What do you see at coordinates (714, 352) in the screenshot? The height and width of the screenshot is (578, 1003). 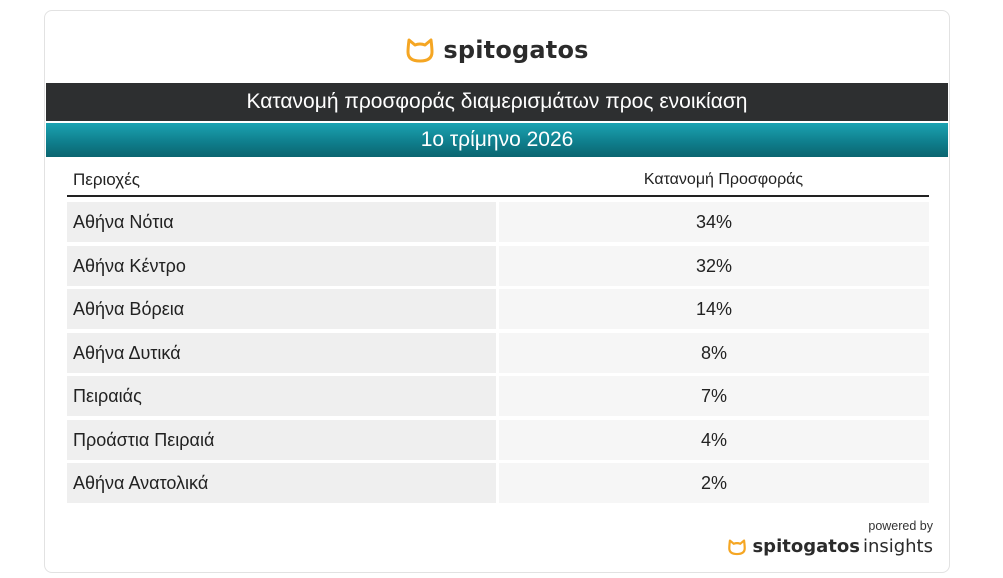 I see `share-cell: 8%` at bounding box center [714, 352].